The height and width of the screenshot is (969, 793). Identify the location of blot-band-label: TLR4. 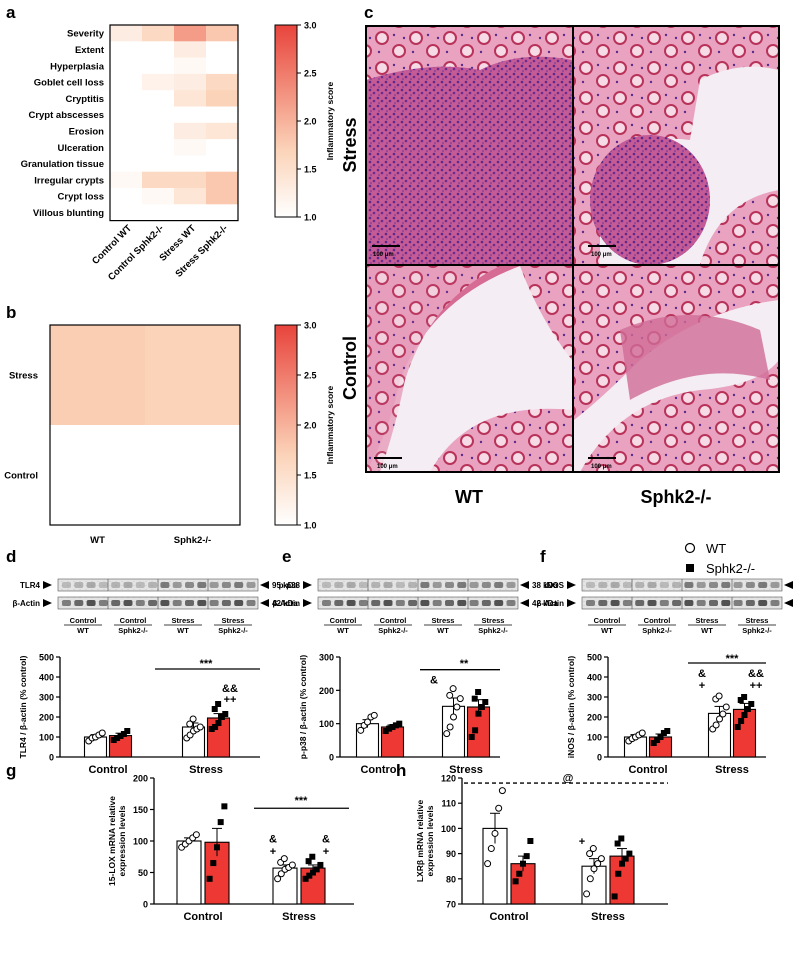
(30, 585).